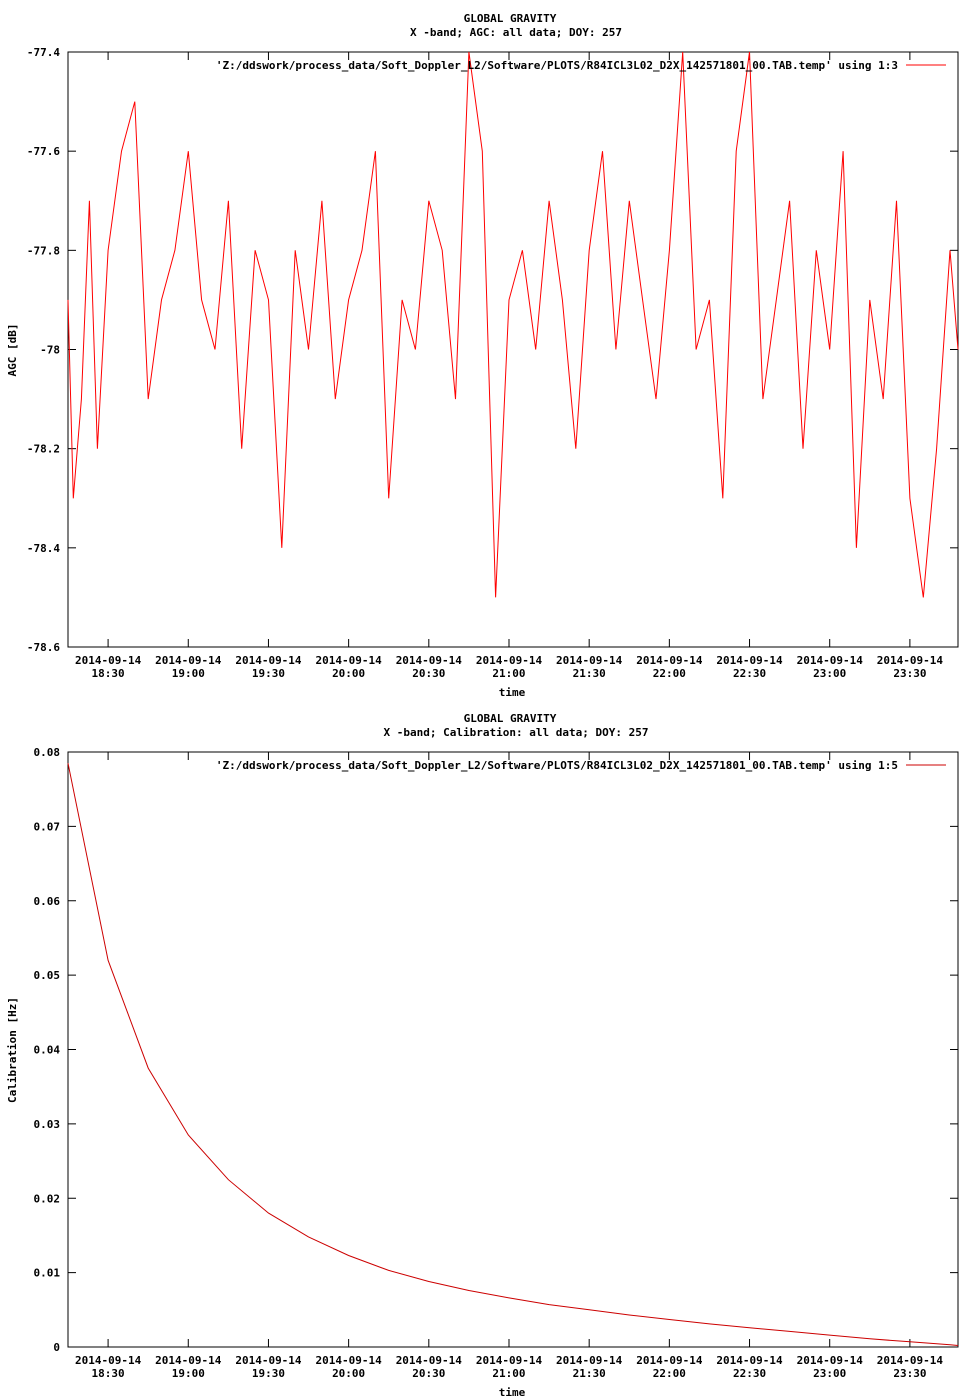 The height and width of the screenshot is (1400, 980). Describe the element at coordinates (516, 732) in the screenshot. I see `chart-subtitle: X -band; Calibration: all data; DOY: 257` at that location.